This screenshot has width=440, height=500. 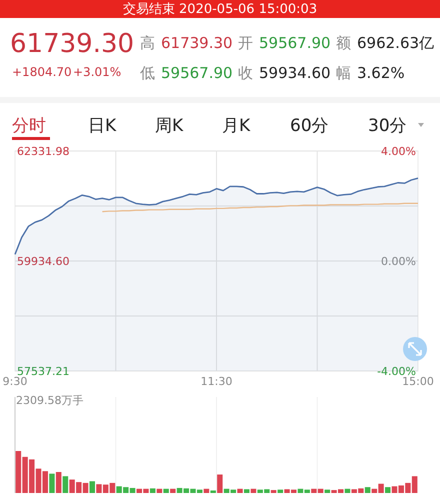 I want to click on text: 6962.63亿, so click(x=395, y=43).